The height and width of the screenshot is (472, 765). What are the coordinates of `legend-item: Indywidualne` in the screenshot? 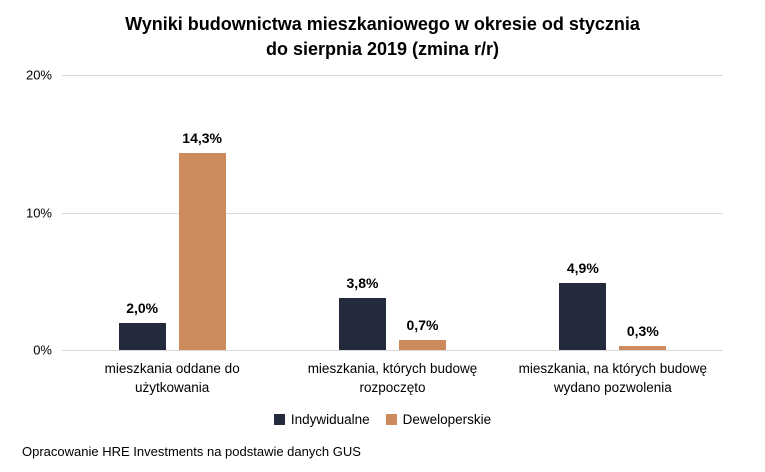 It's located at (321, 419).